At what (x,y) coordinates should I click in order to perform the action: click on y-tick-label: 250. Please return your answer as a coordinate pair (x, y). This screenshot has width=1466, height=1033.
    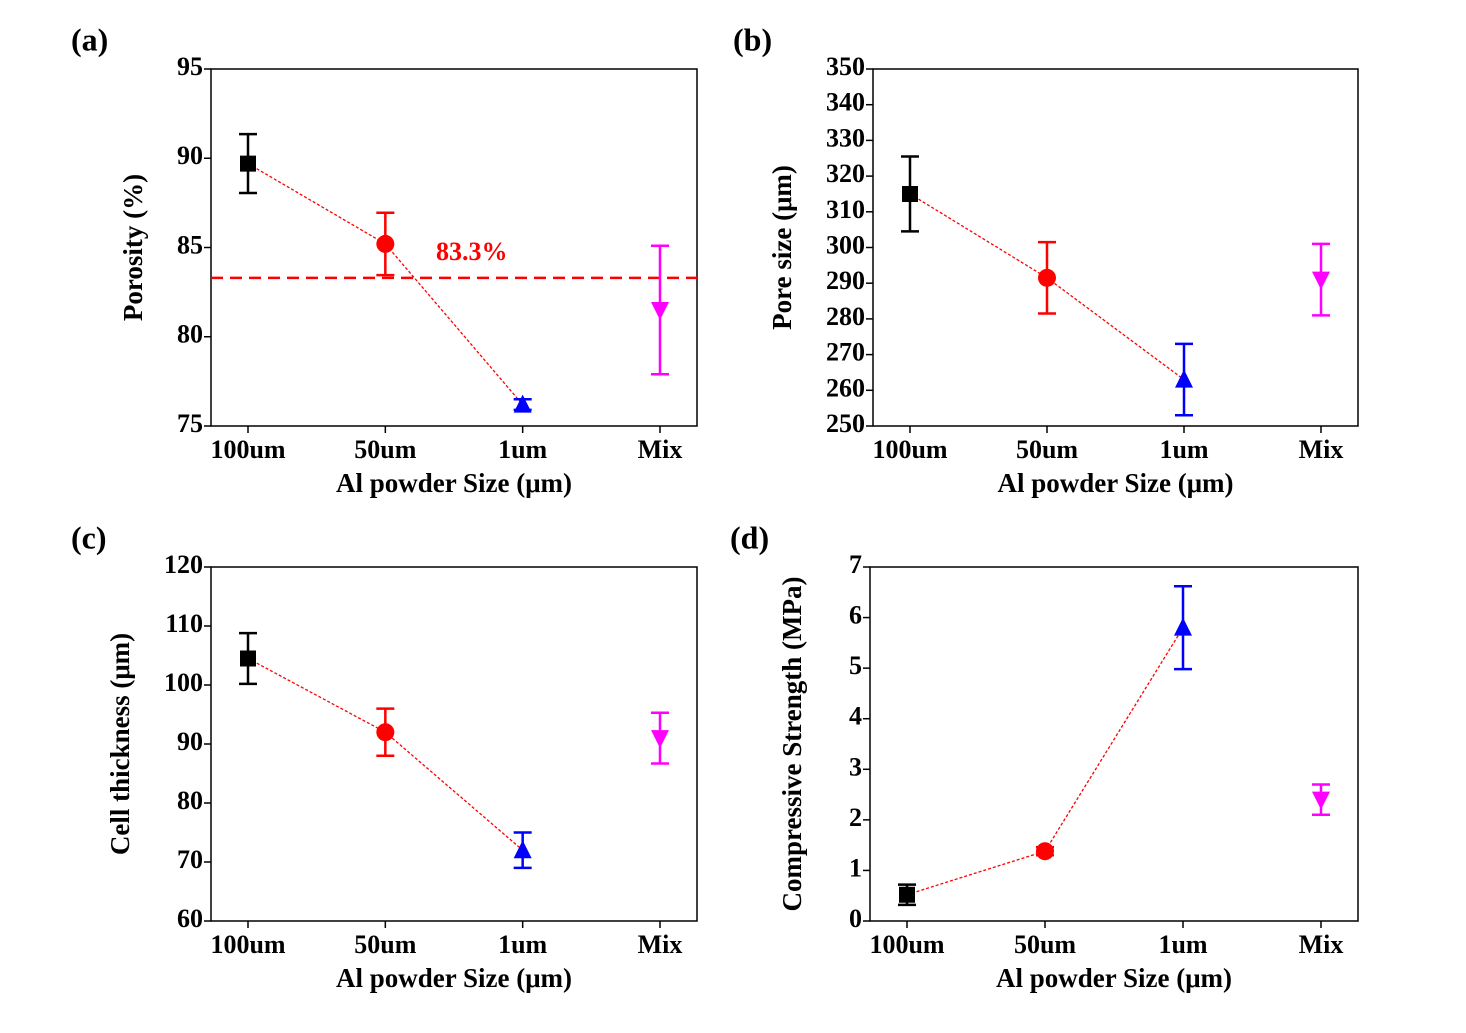
    Looking at the image, I should click on (845, 423).